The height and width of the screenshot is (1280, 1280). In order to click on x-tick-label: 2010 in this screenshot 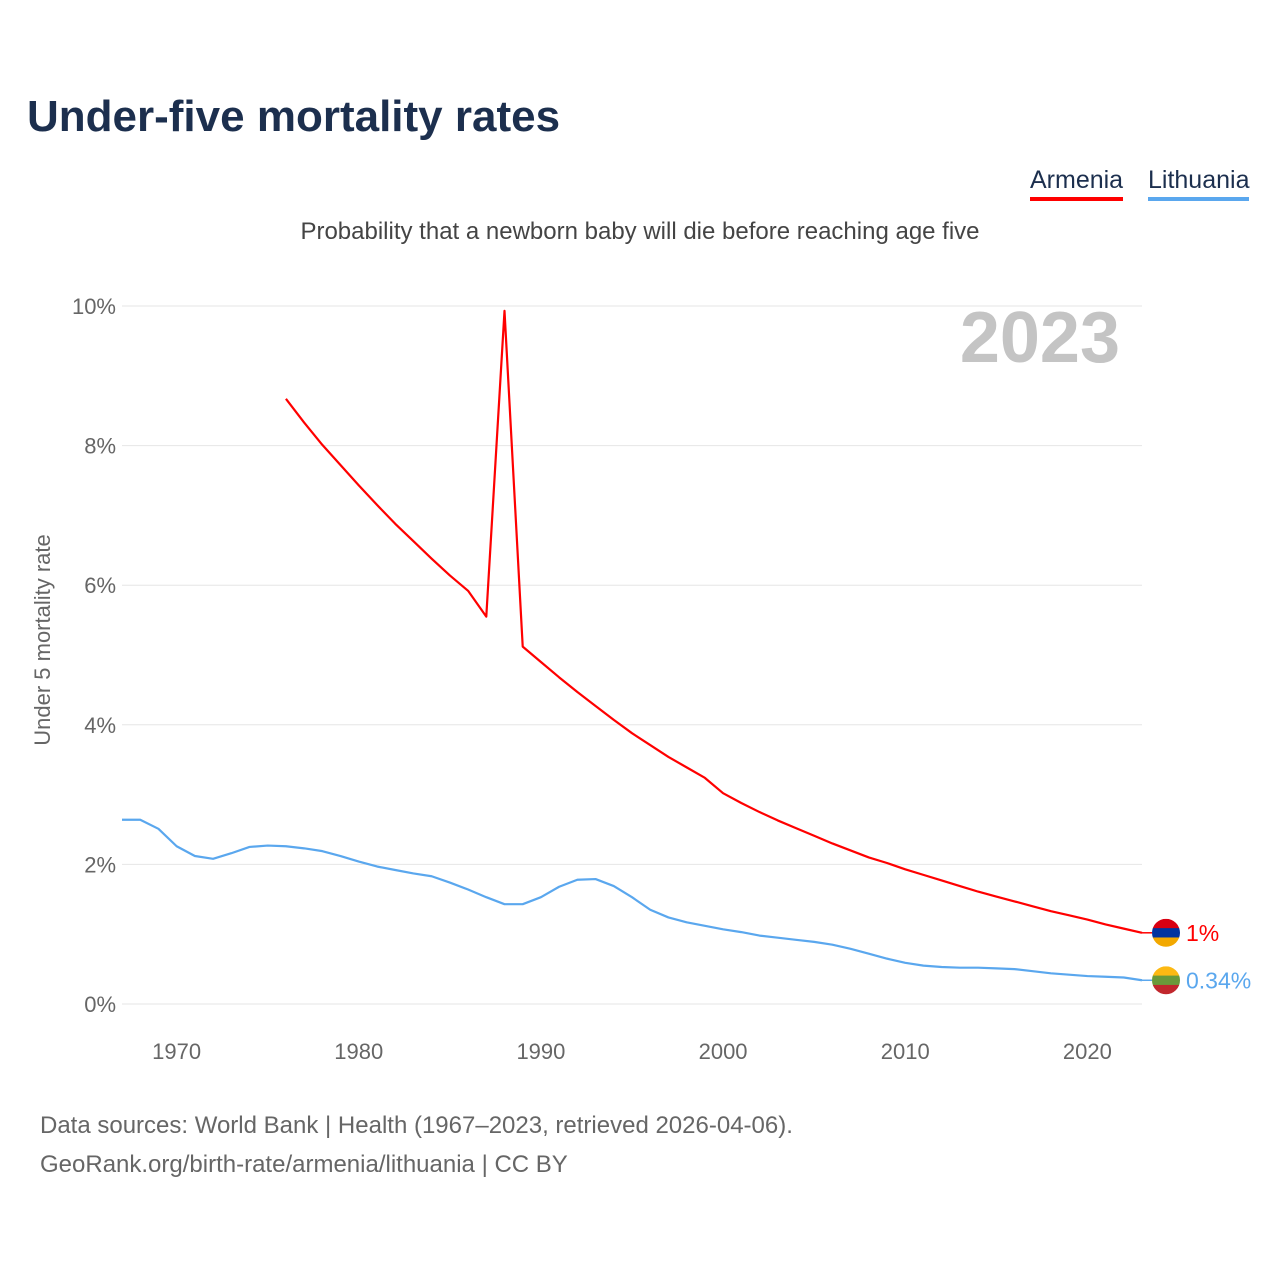, I will do `click(905, 1051)`.